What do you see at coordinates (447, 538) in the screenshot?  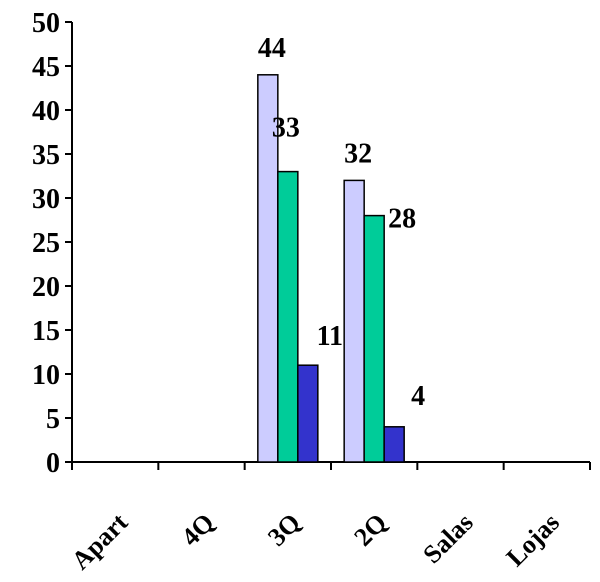 I see `x-category-label: Salas` at bounding box center [447, 538].